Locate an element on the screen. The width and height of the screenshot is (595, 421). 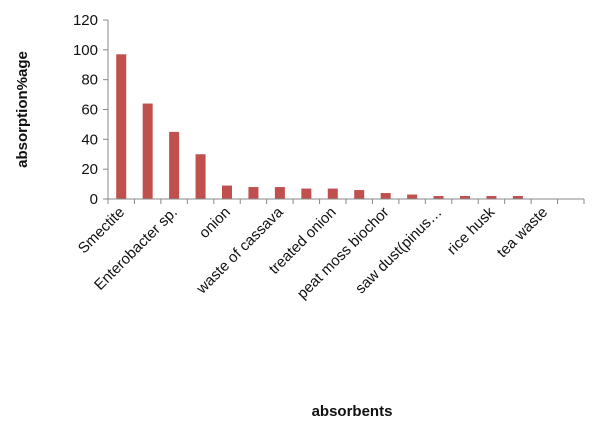
y-tick-label: 100 is located at coordinates (85, 50).